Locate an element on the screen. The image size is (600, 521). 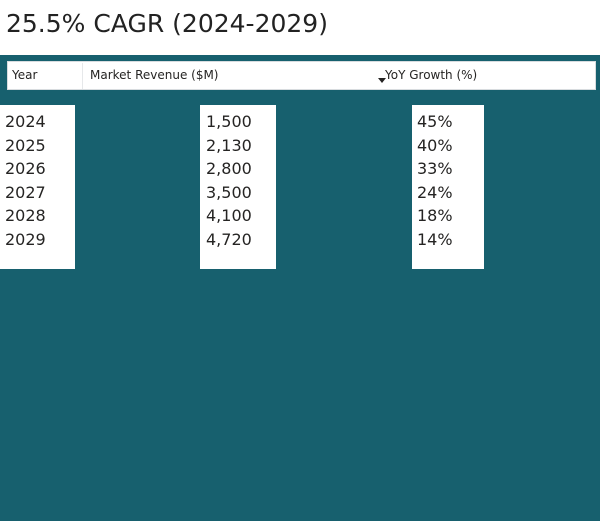
revenue-cell: 2,800 is located at coordinates (229, 168).